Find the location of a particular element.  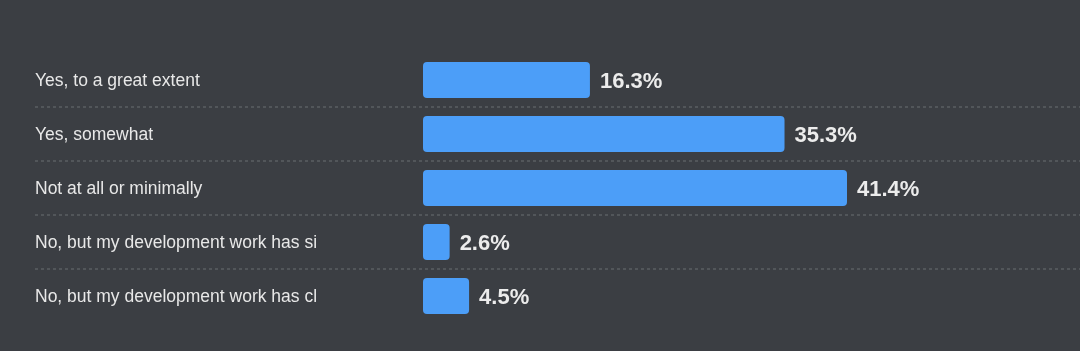

data-label: 2.6% is located at coordinates (484, 242).